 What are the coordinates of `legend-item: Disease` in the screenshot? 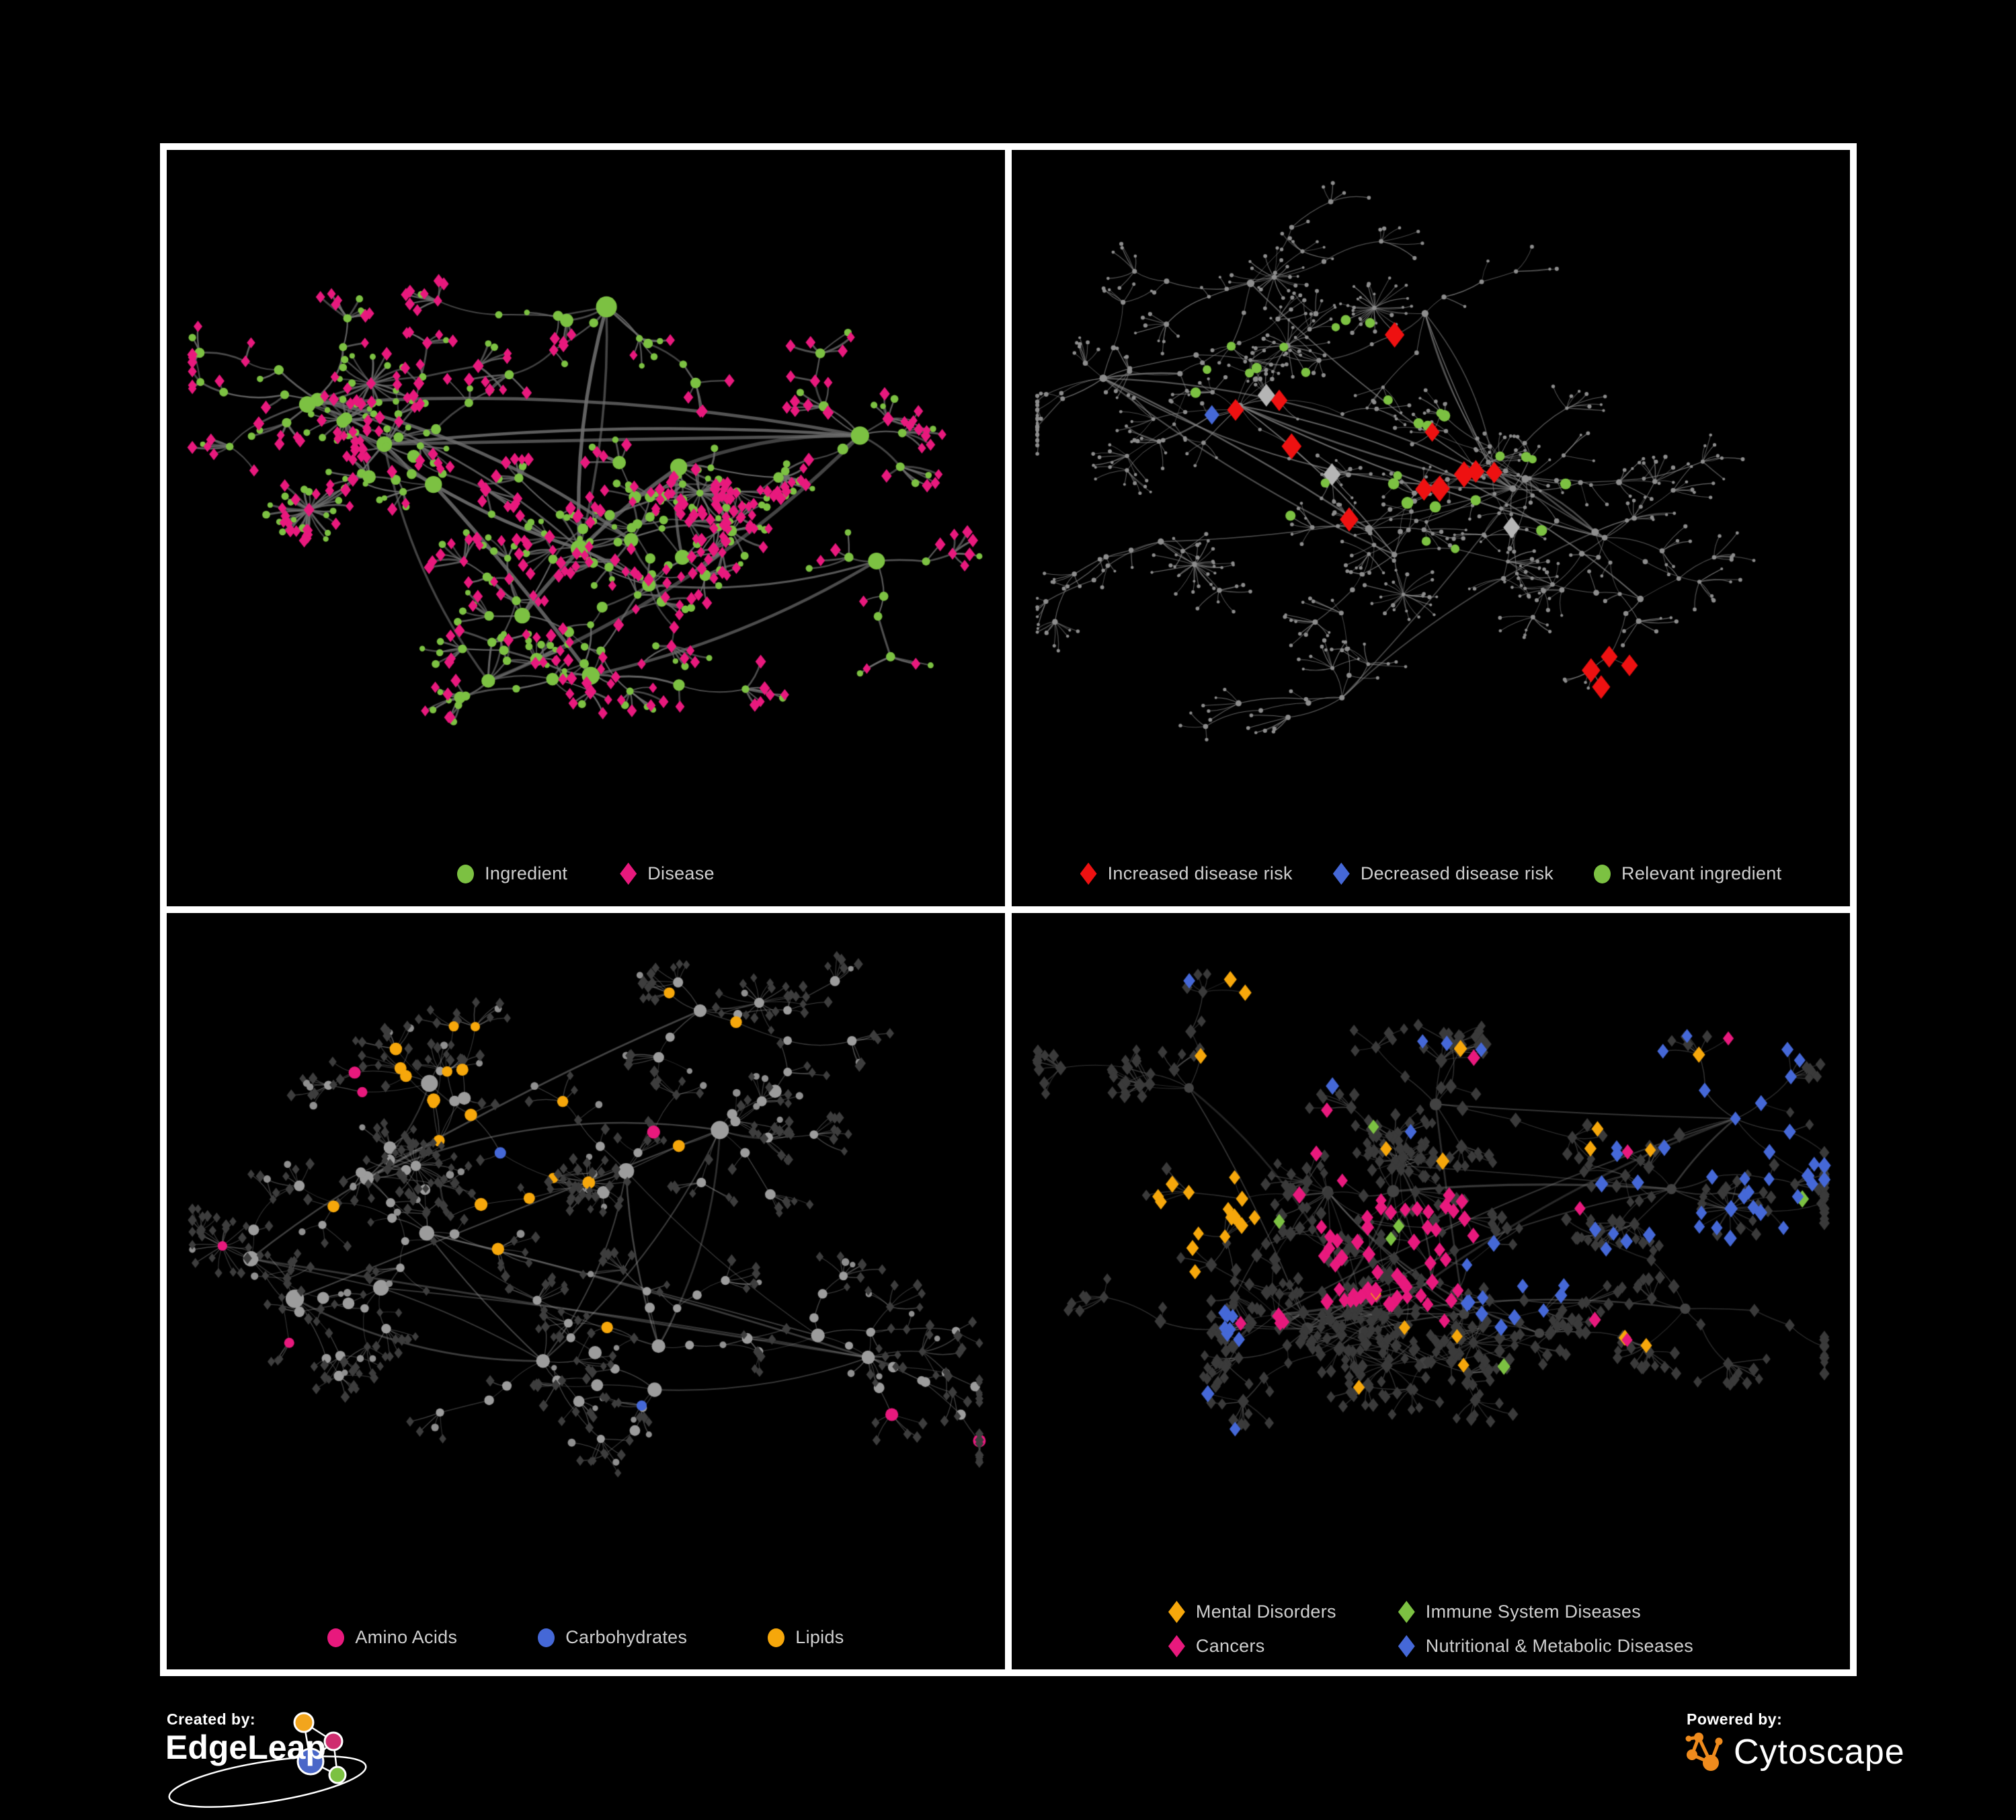 It's located at (667, 874).